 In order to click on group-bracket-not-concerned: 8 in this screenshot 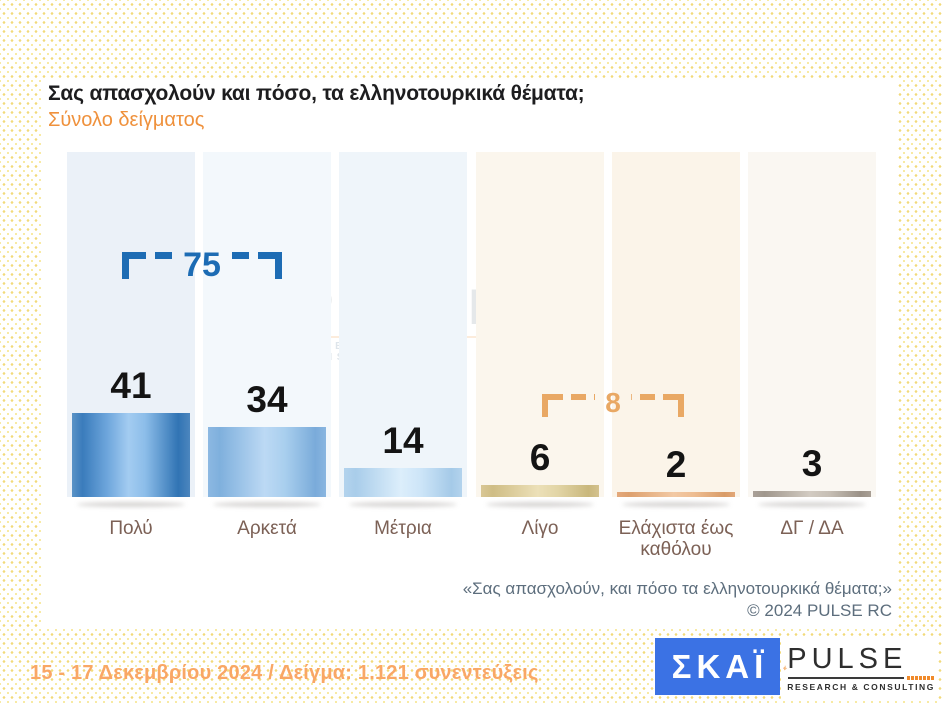, I will do `click(613, 403)`.